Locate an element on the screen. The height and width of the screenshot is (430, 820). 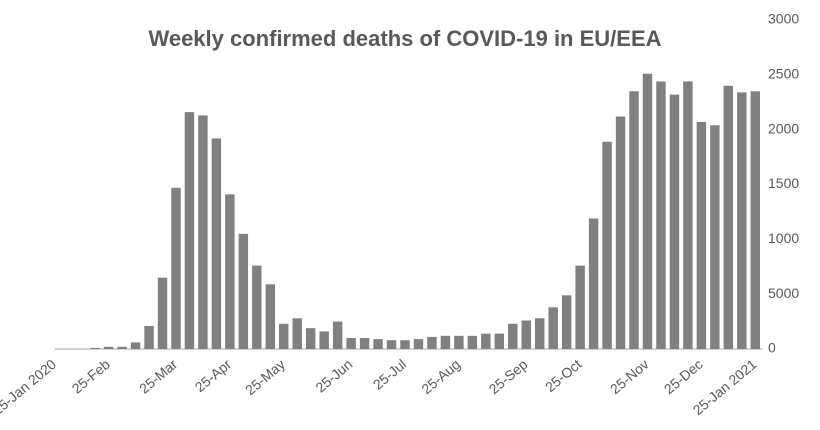
y-tick-label: 3000 is located at coordinates (783, 19).